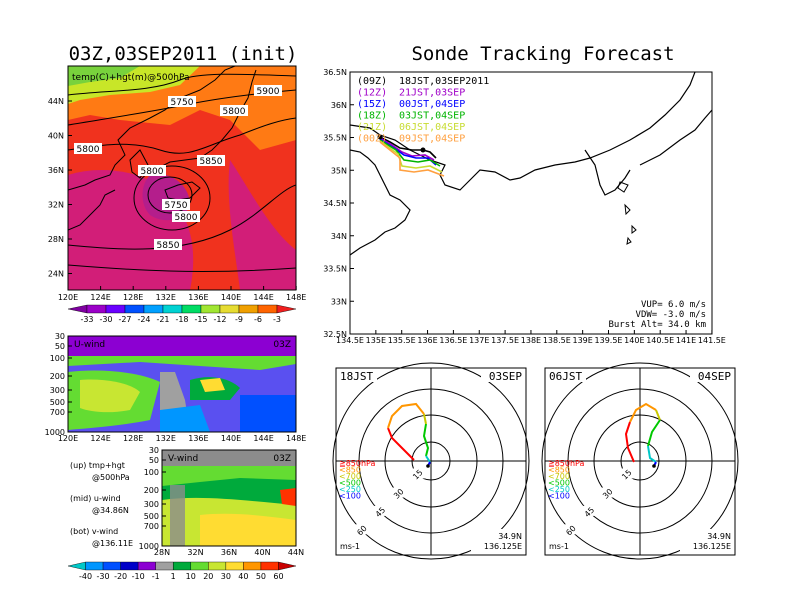 The width and height of the screenshot is (792, 612). Describe the element at coordinates (229, 552) in the screenshot. I see `vwind-lat-ticks: 28N 32N 36N 40N 44N` at that location.